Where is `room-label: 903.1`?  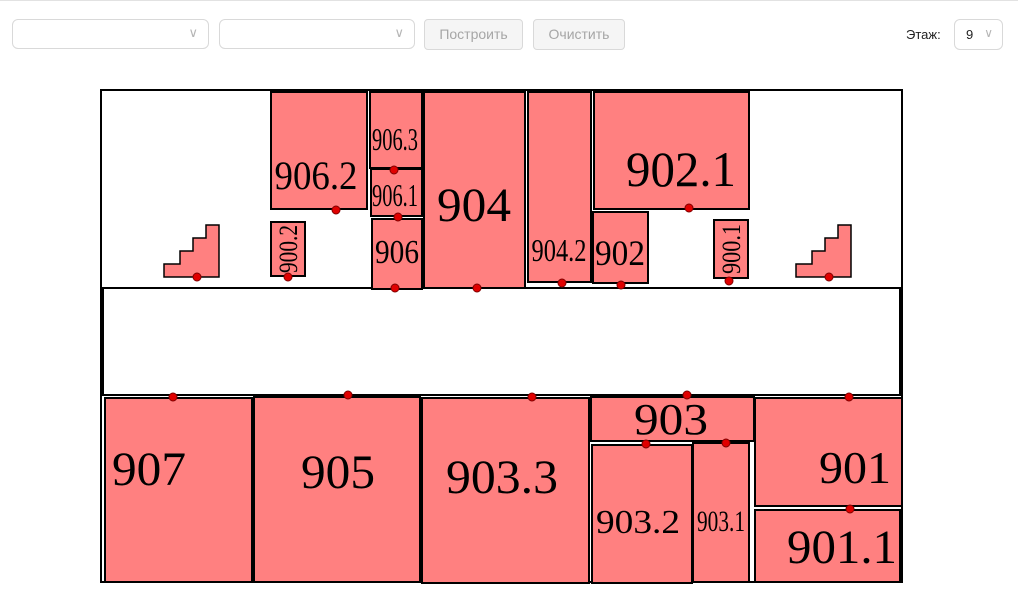
room-label: 903.1 is located at coordinates (721, 521).